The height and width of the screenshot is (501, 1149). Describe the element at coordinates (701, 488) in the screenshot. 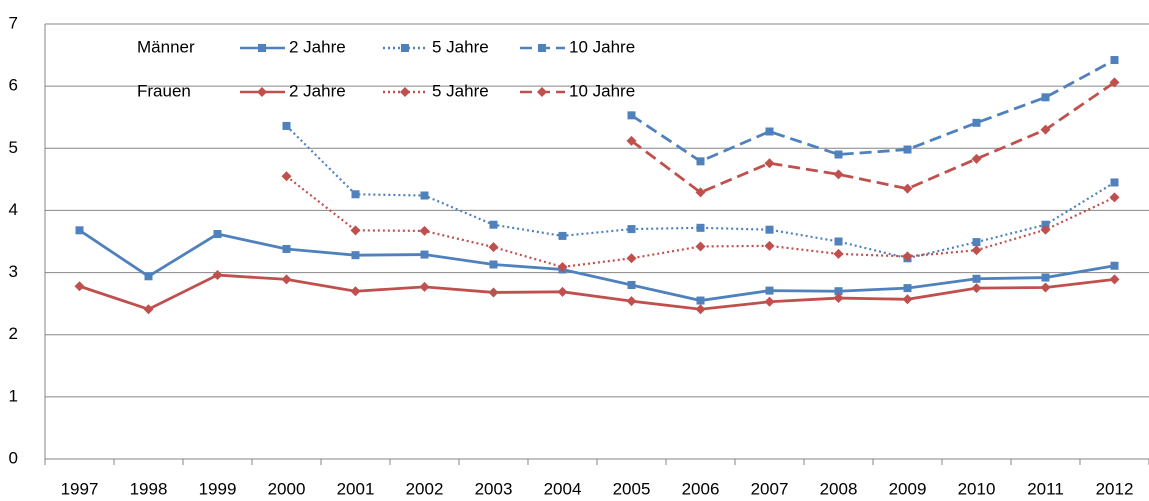

I see `x-tick-label: 2006` at that location.